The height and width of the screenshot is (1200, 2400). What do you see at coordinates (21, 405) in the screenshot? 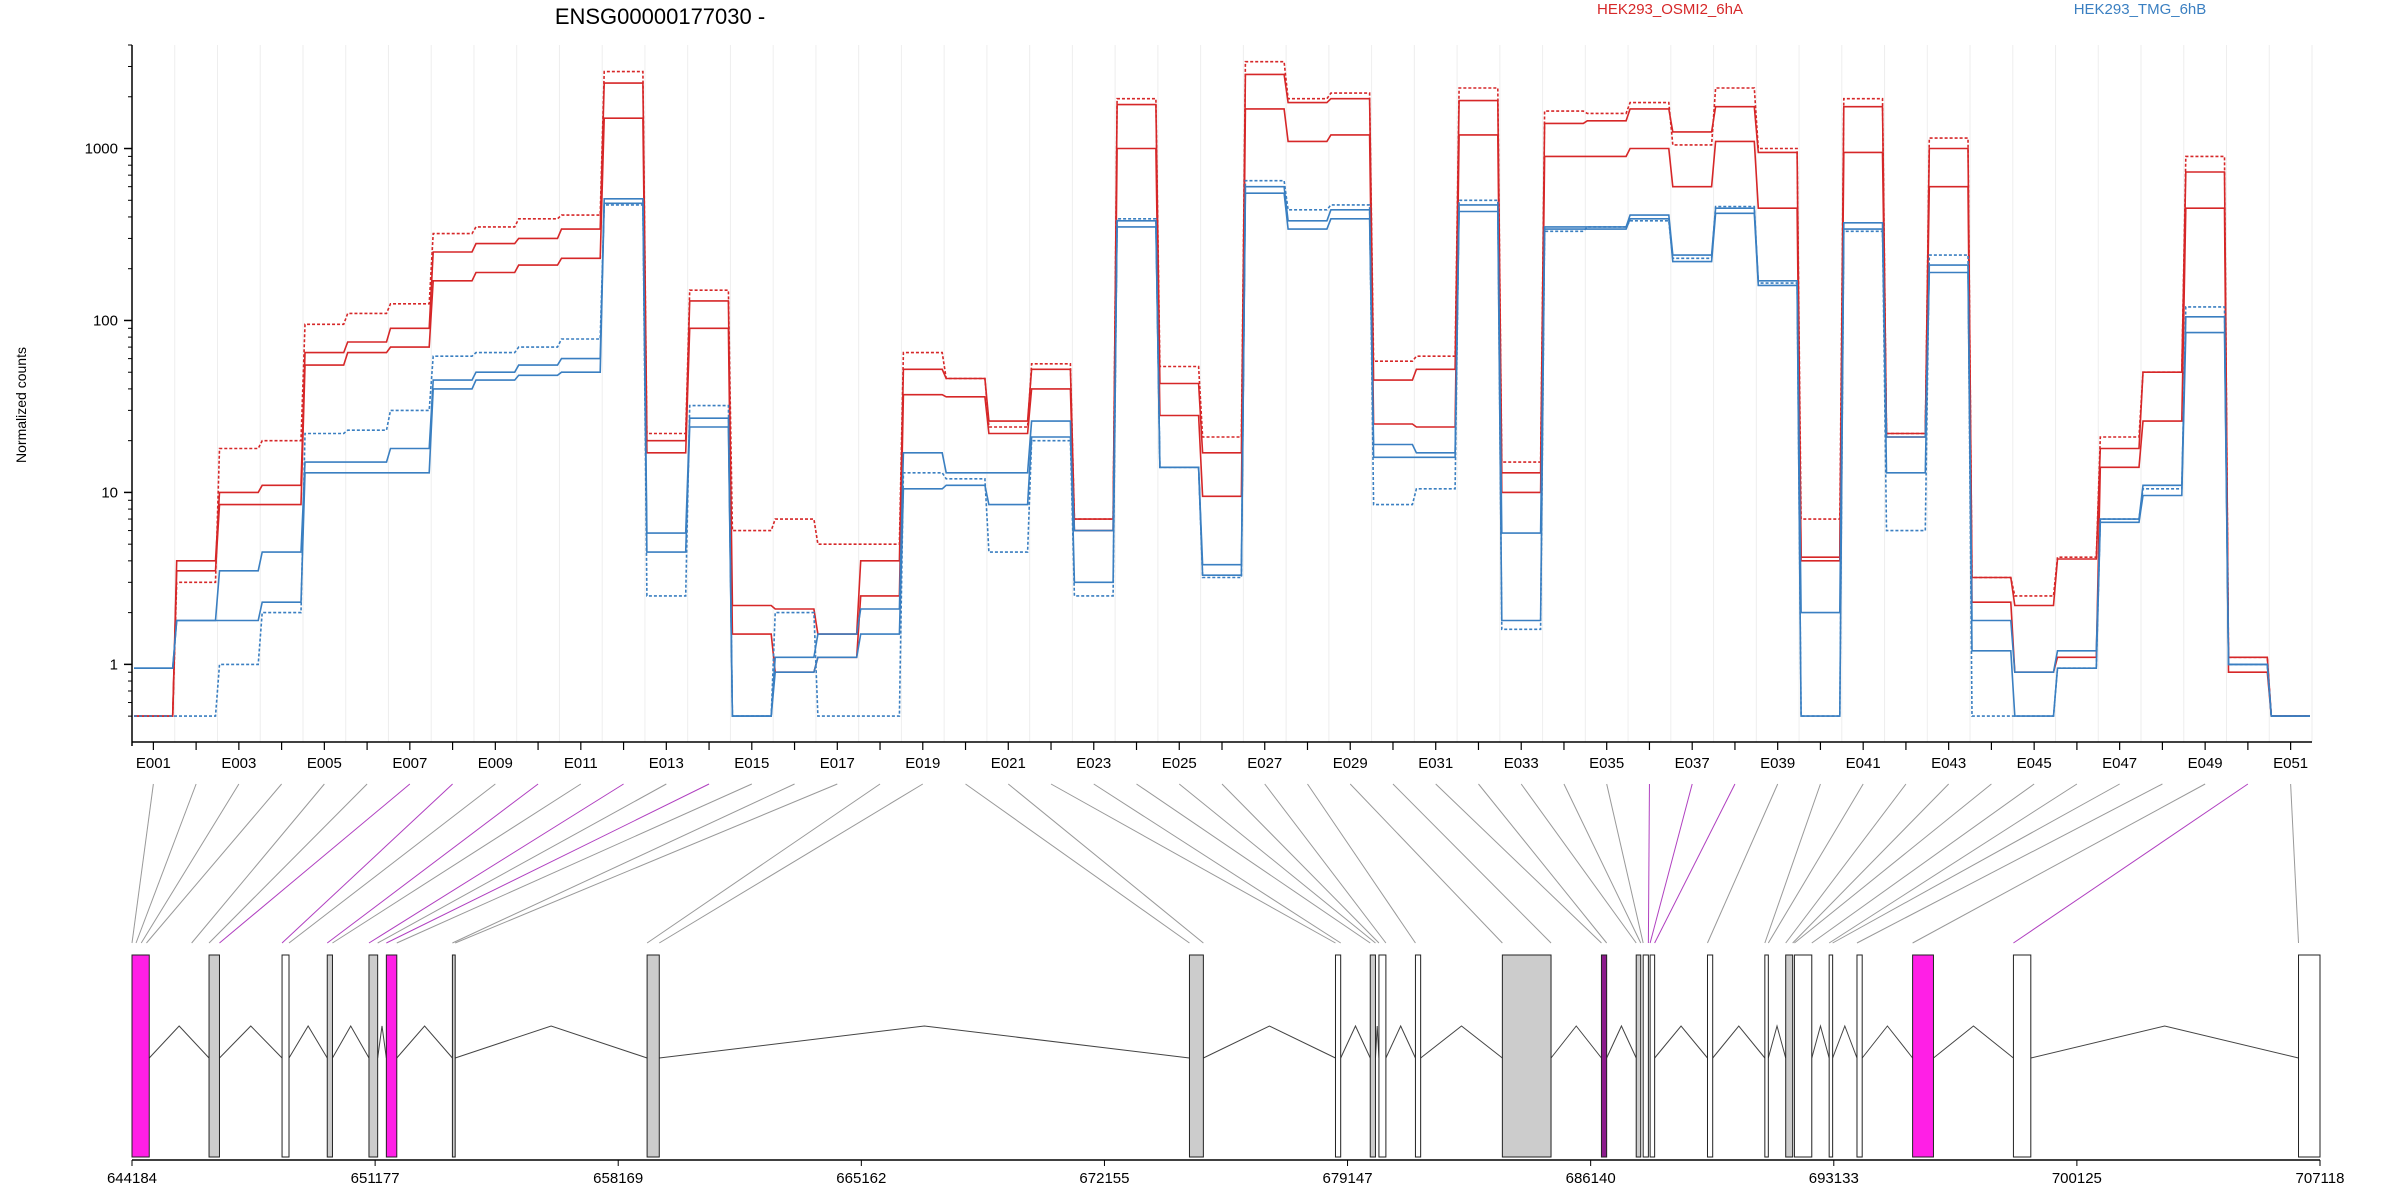
I see `y-axis-label: Normalized counts` at bounding box center [21, 405].